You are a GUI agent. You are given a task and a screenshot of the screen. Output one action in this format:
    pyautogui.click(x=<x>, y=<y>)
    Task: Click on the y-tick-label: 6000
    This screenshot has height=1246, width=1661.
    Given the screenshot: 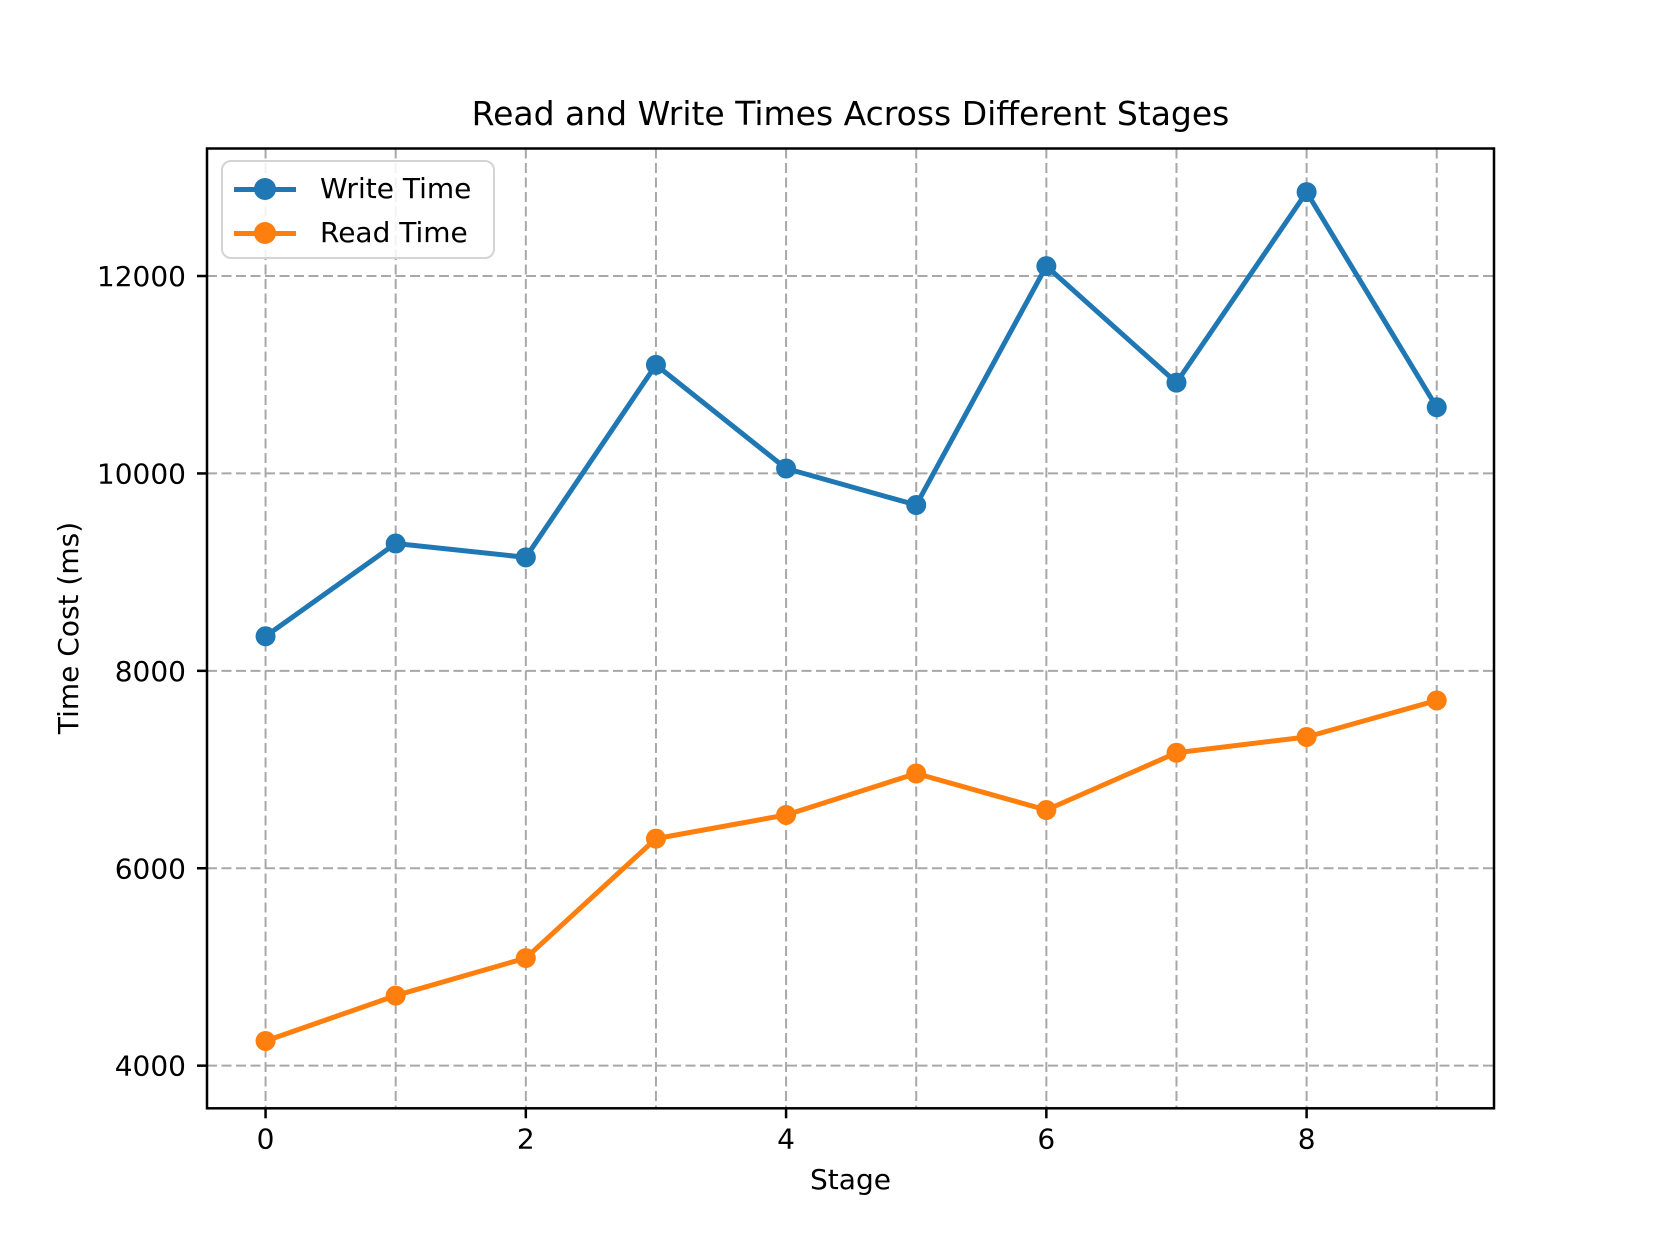 What is the action you would take?
    pyautogui.click(x=150, y=868)
    